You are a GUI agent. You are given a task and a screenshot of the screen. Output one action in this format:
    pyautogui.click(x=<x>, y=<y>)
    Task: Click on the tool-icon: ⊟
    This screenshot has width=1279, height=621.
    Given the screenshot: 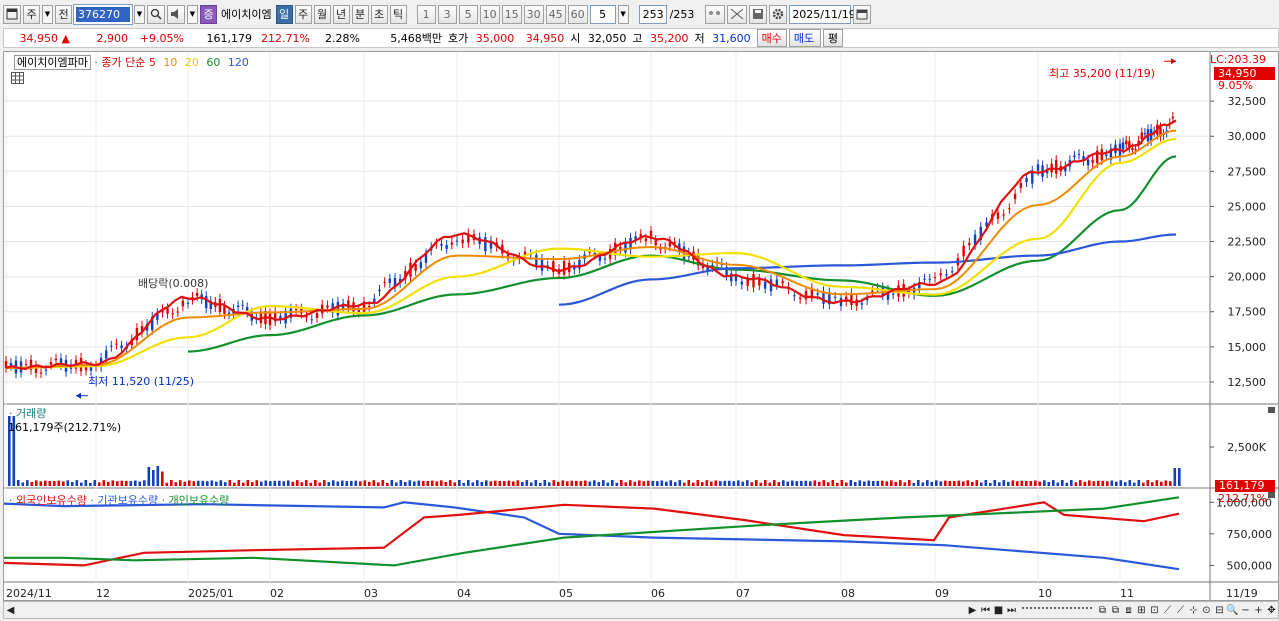 What is the action you would take?
    pyautogui.click(x=1219, y=610)
    